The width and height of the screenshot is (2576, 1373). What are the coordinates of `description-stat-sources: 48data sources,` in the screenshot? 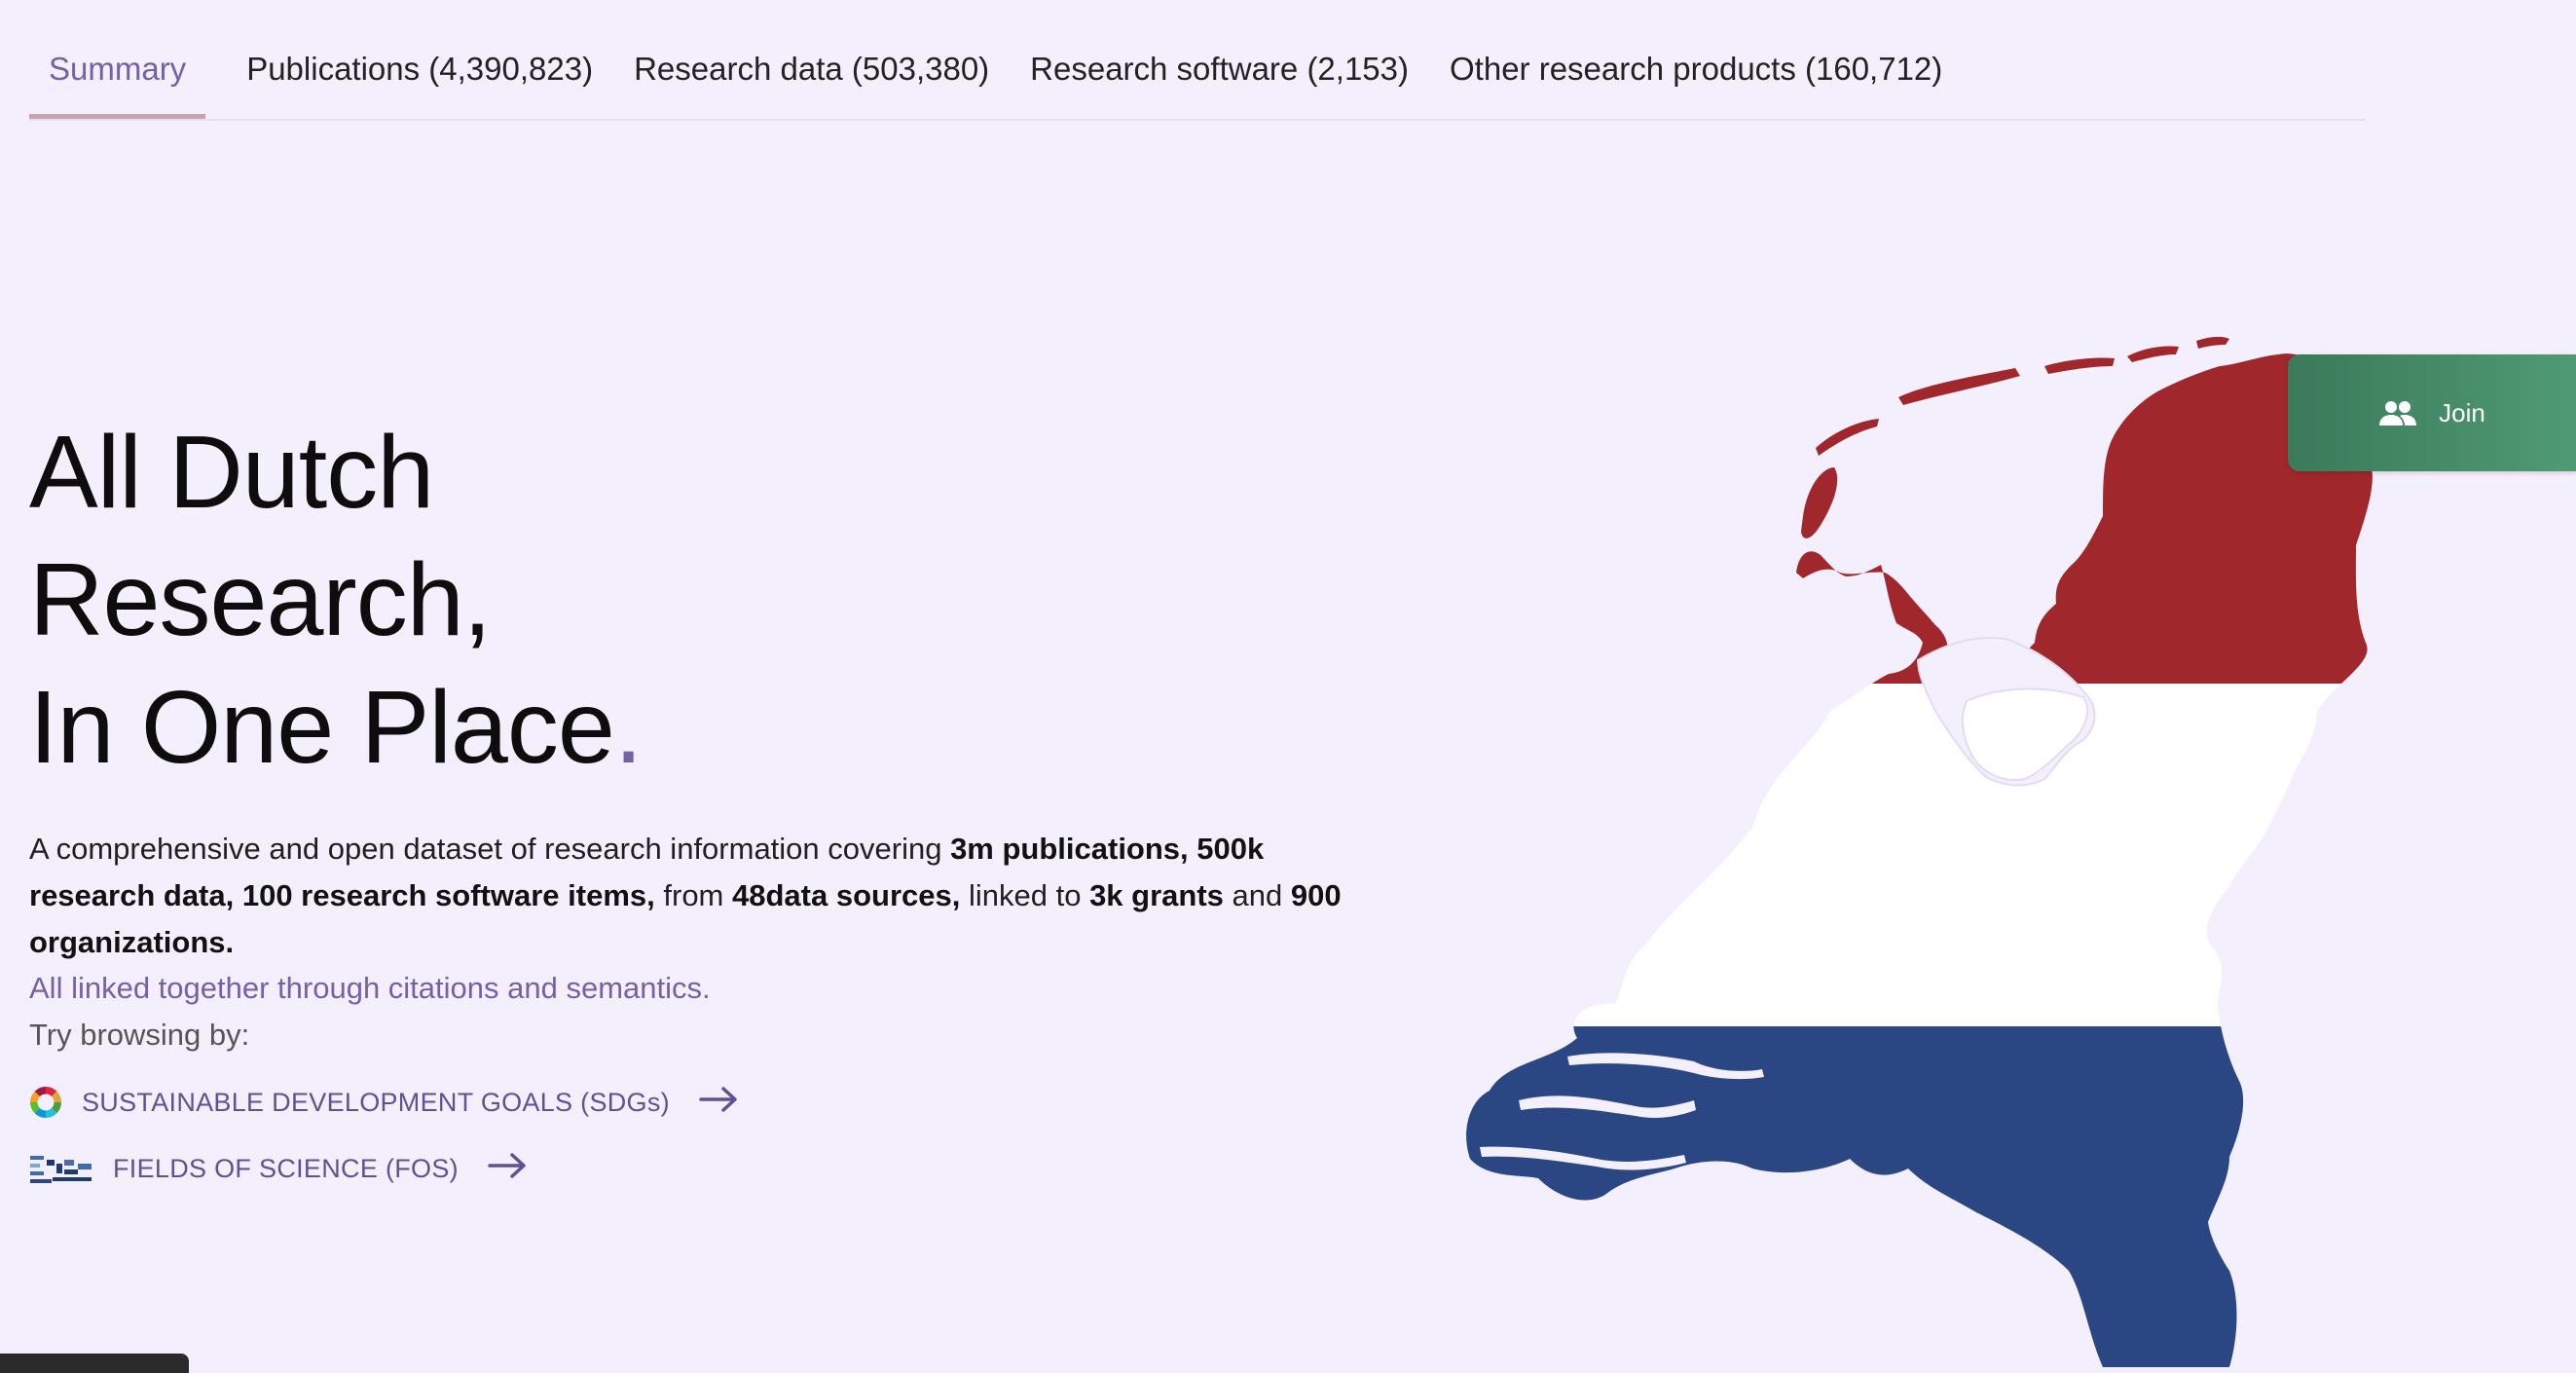 It's located at (846, 895).